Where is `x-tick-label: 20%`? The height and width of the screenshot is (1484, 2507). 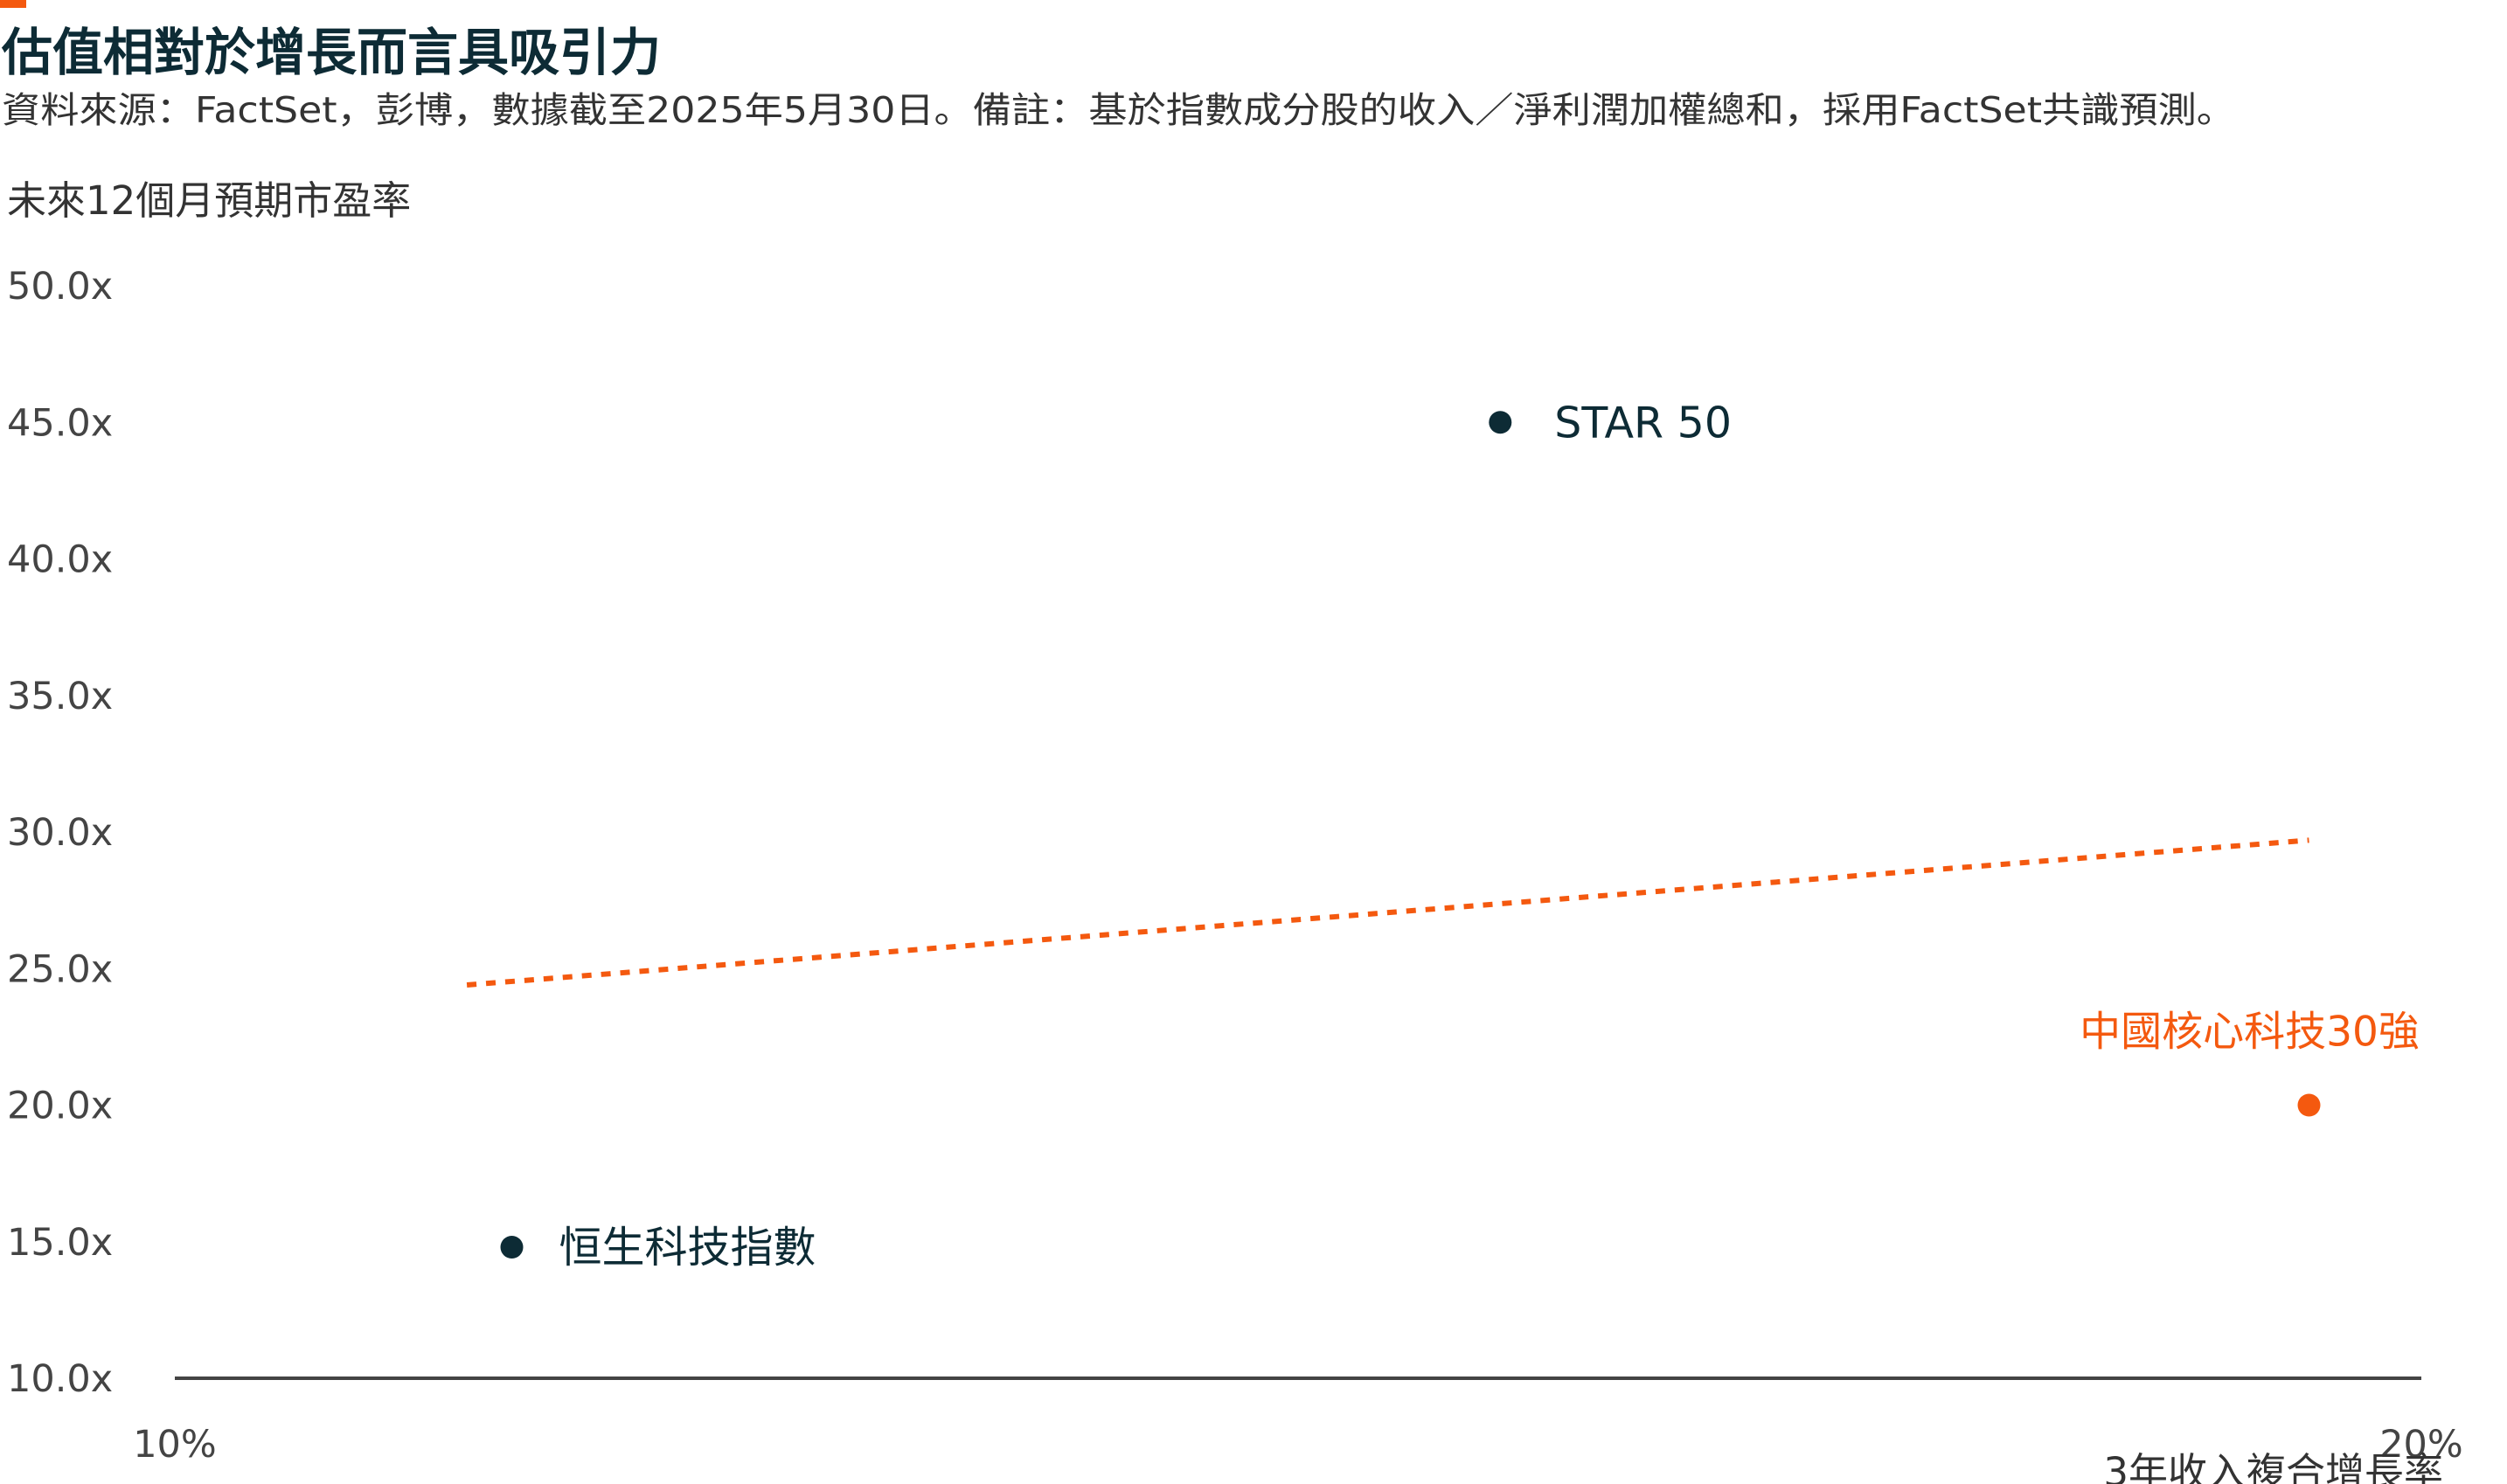
x-tick-label: 20% is located at coordinates (2421, 1445).